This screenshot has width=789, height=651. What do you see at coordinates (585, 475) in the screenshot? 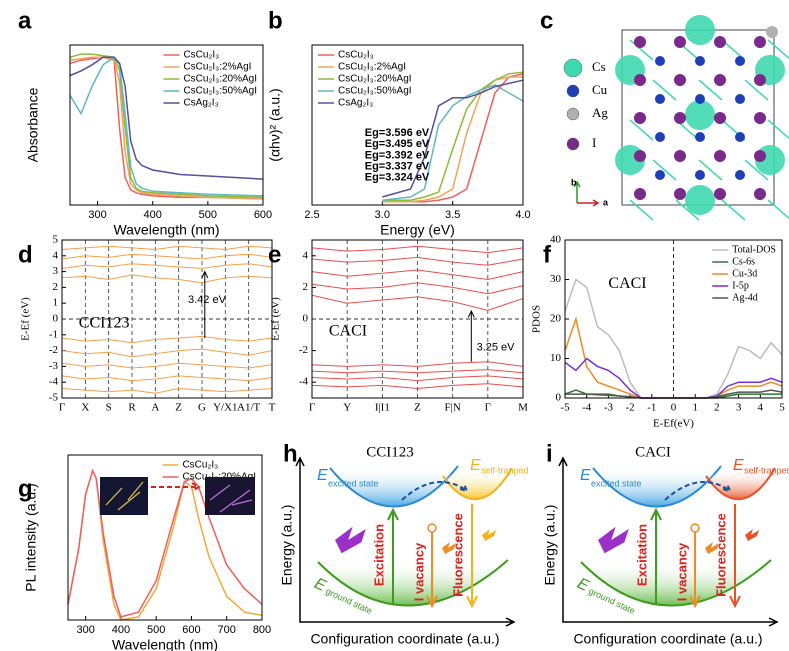
I see `state-symbol: E` at bounding box center [585, 475].